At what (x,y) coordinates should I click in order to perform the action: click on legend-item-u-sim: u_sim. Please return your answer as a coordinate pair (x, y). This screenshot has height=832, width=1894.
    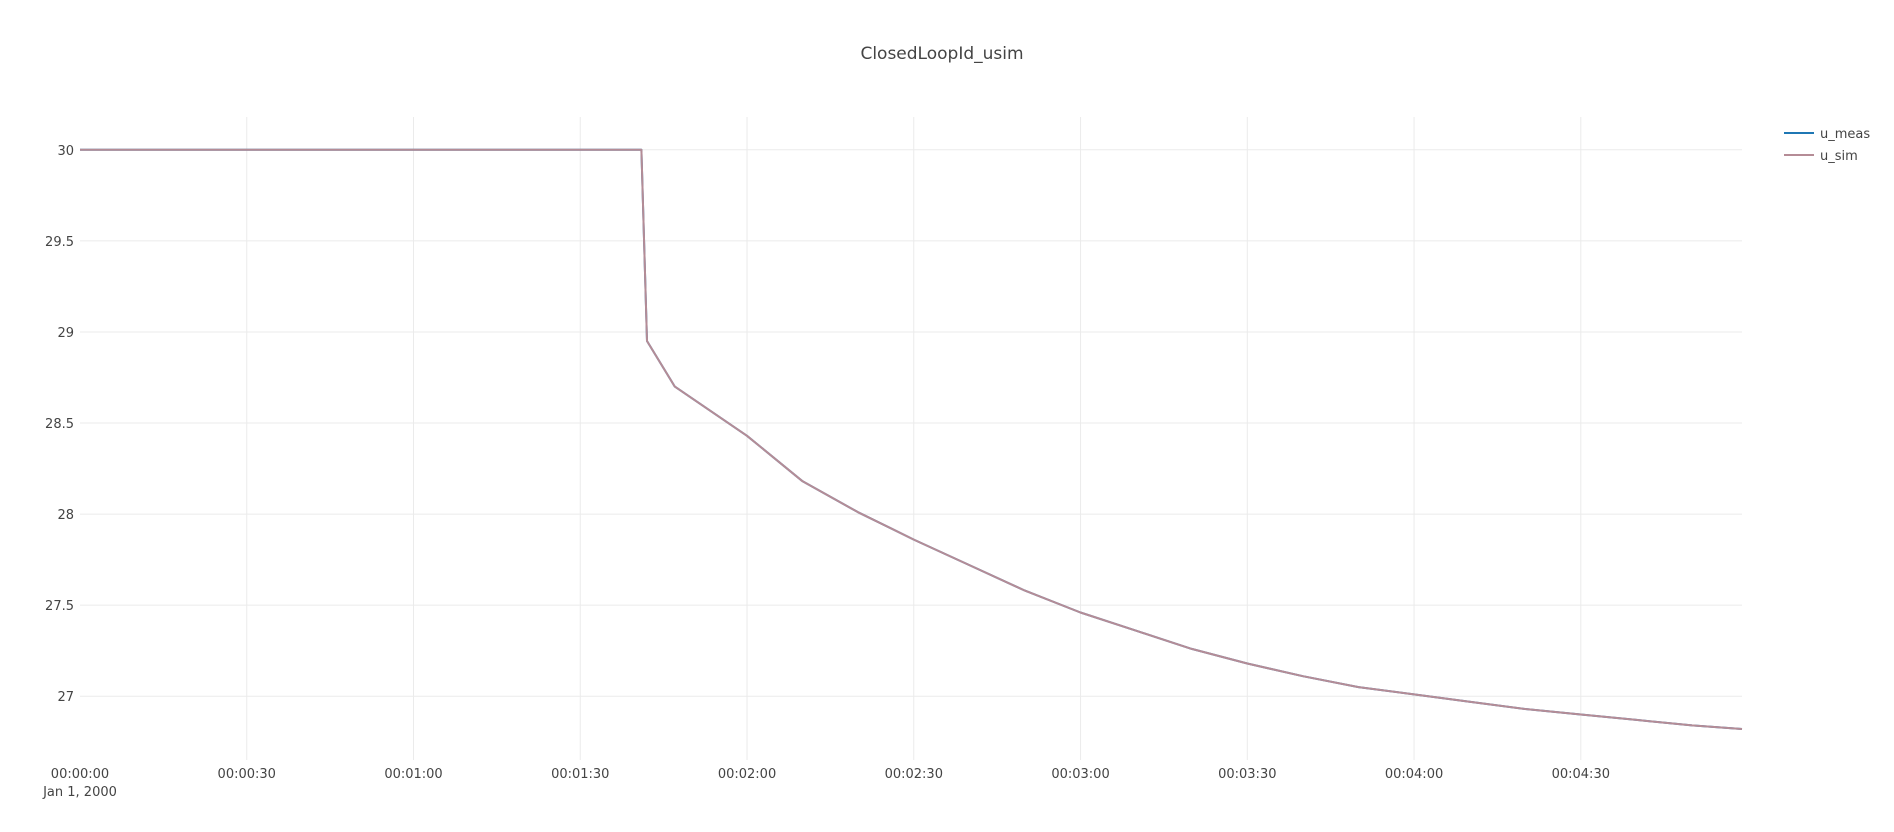
    Looking at the image, I should click on (1821, 156).